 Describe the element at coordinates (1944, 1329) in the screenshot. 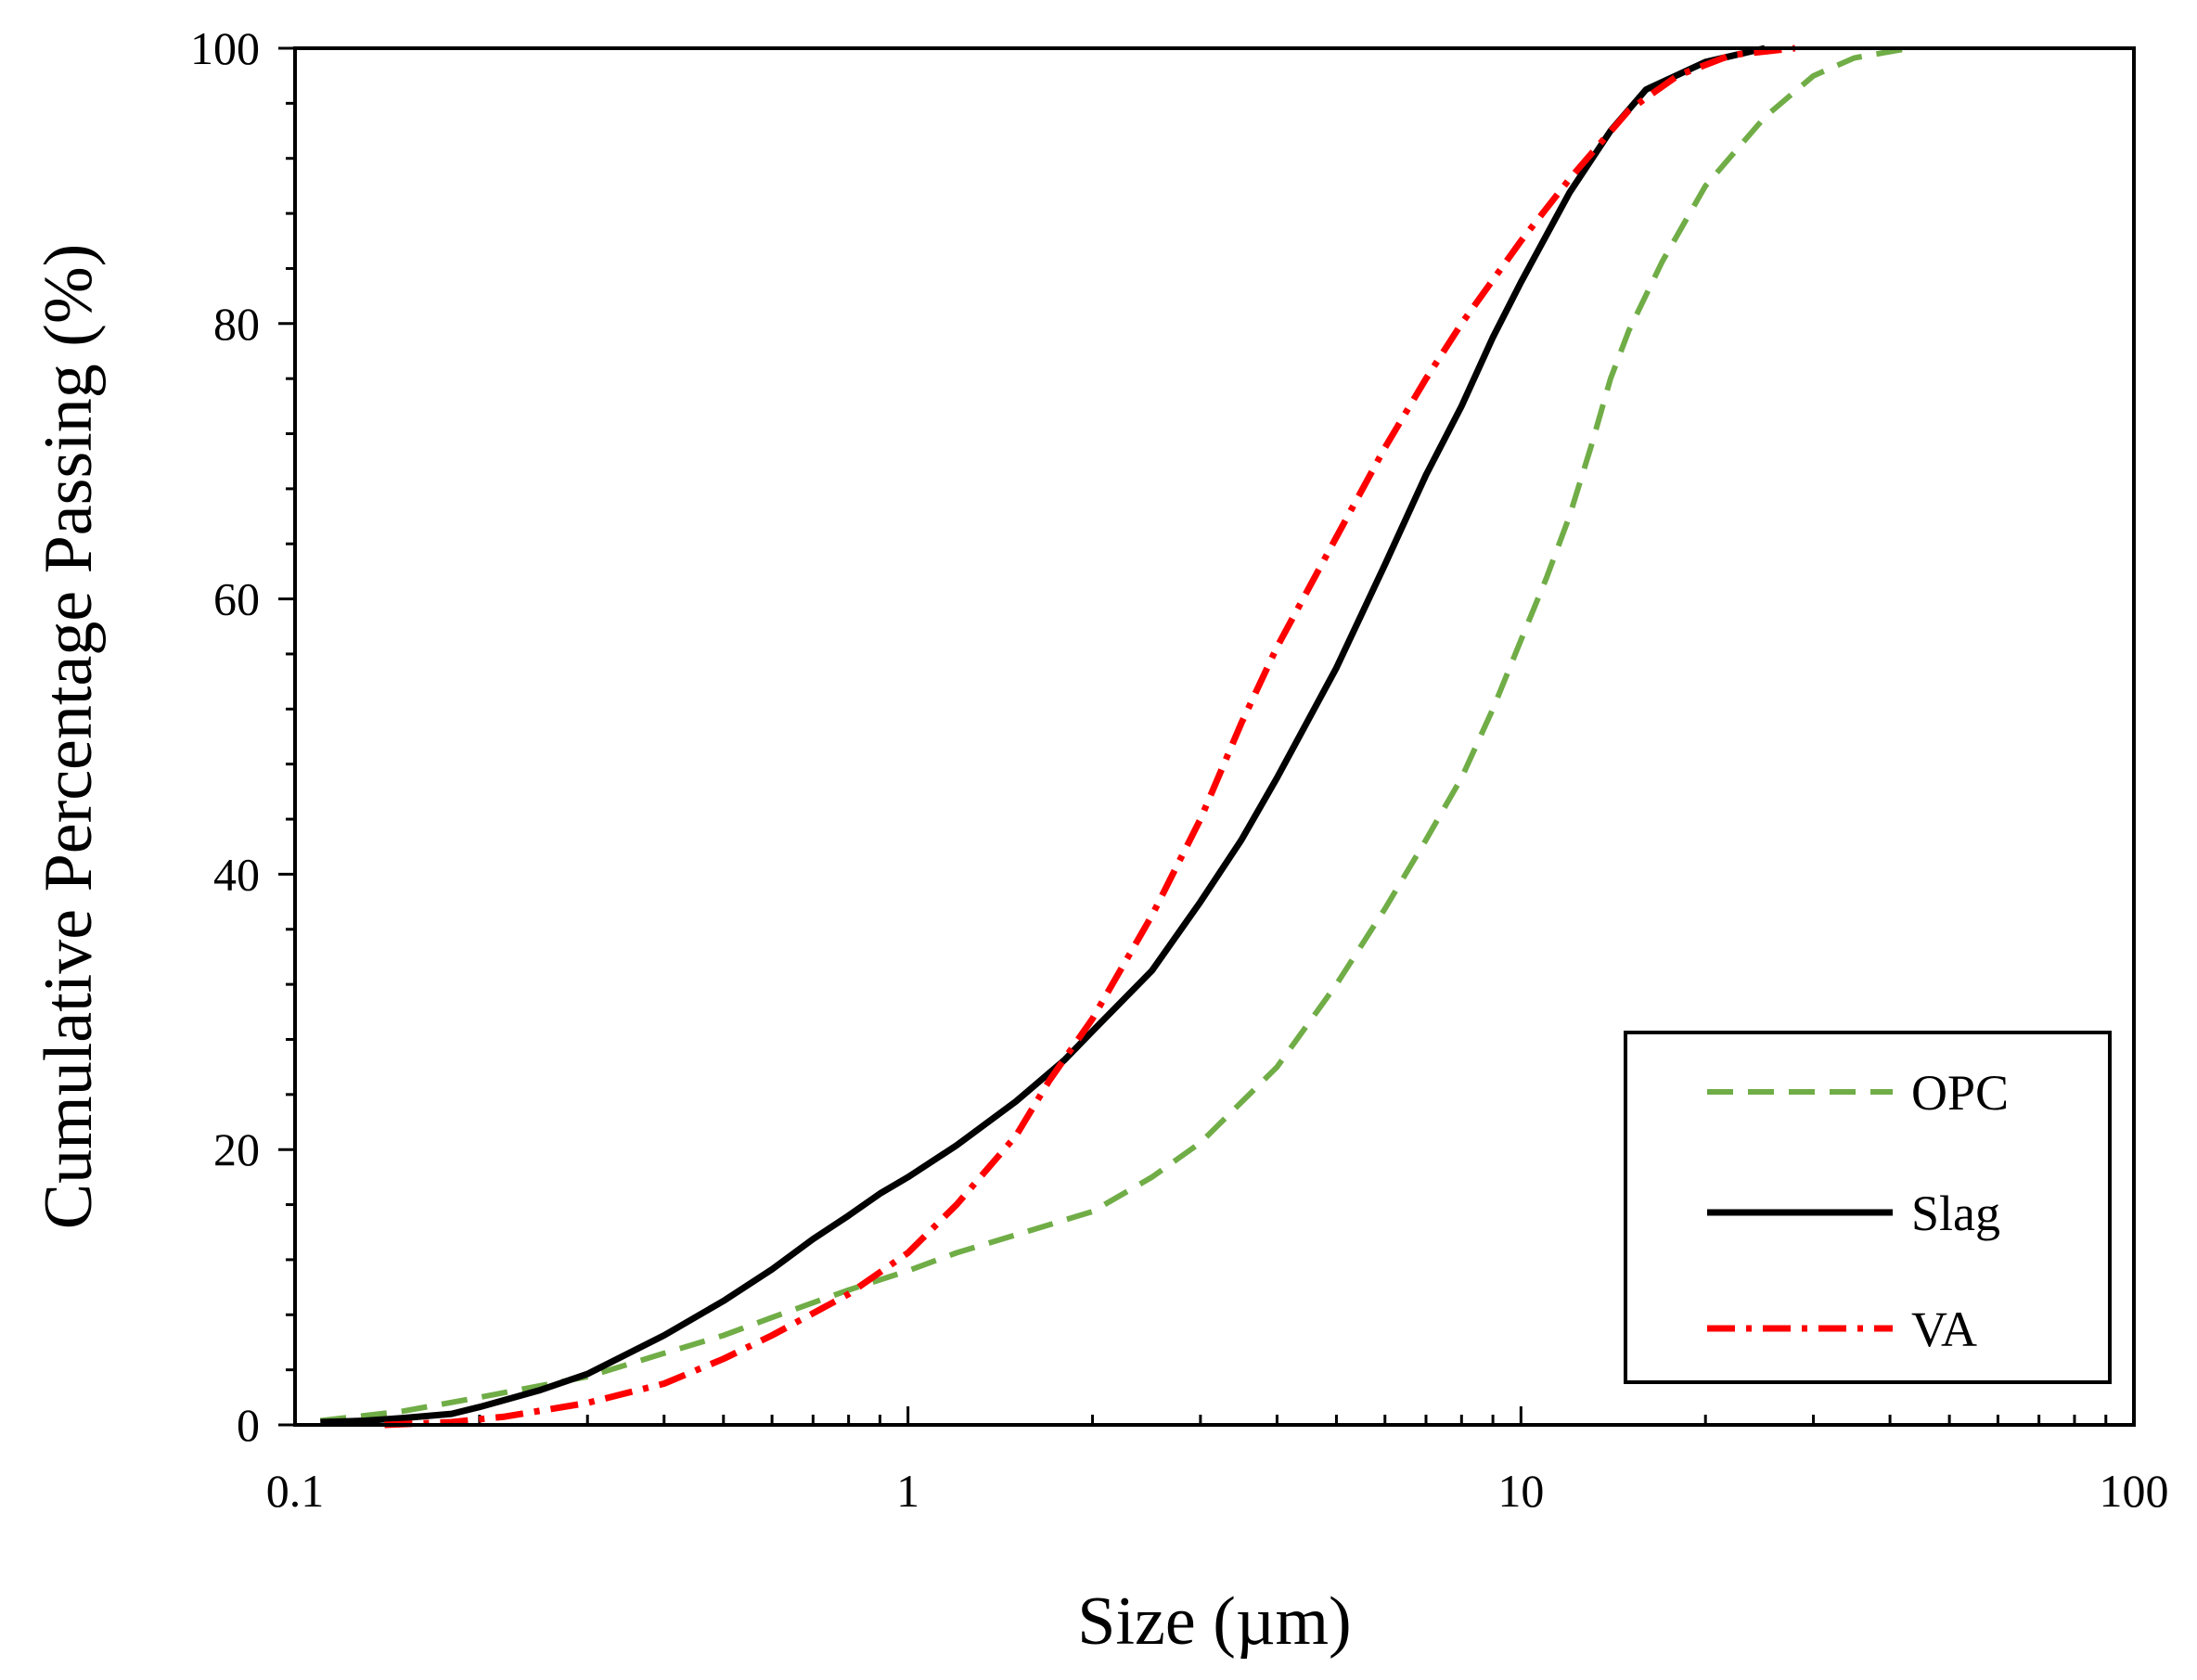

I see `legend-label-va: VA` at that location.